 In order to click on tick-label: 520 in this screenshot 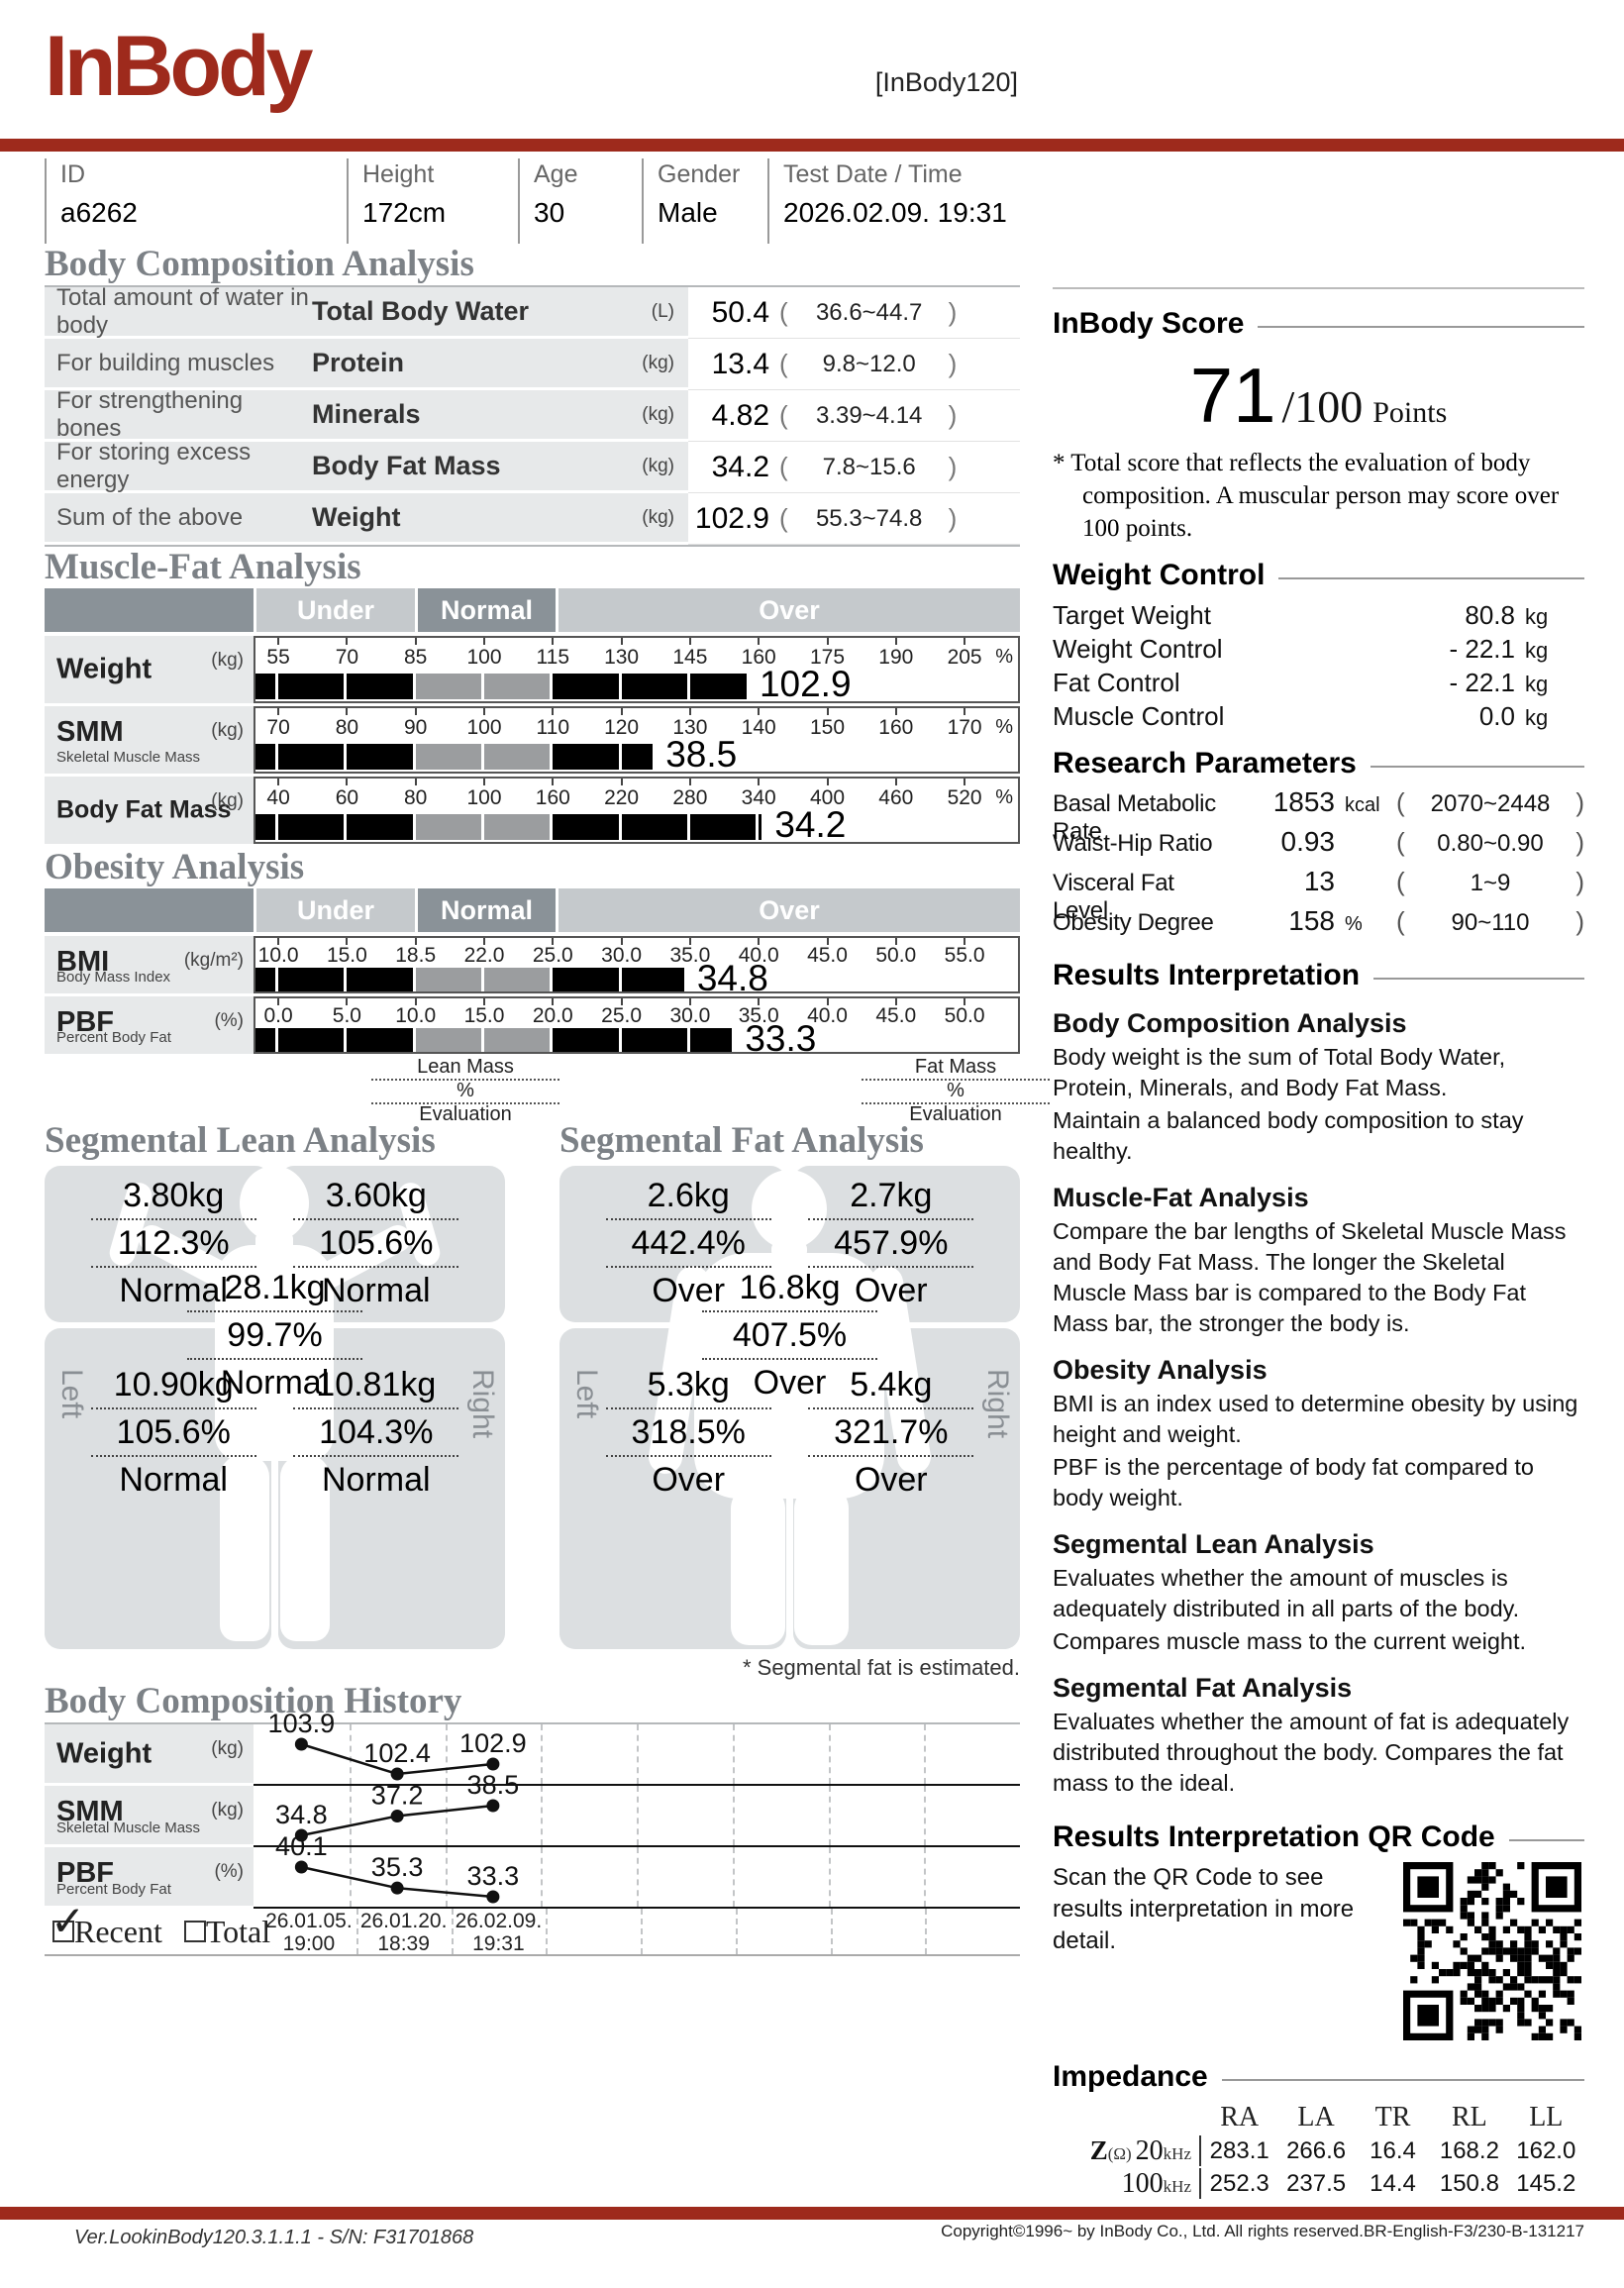, I will do `click(964, 797)`.